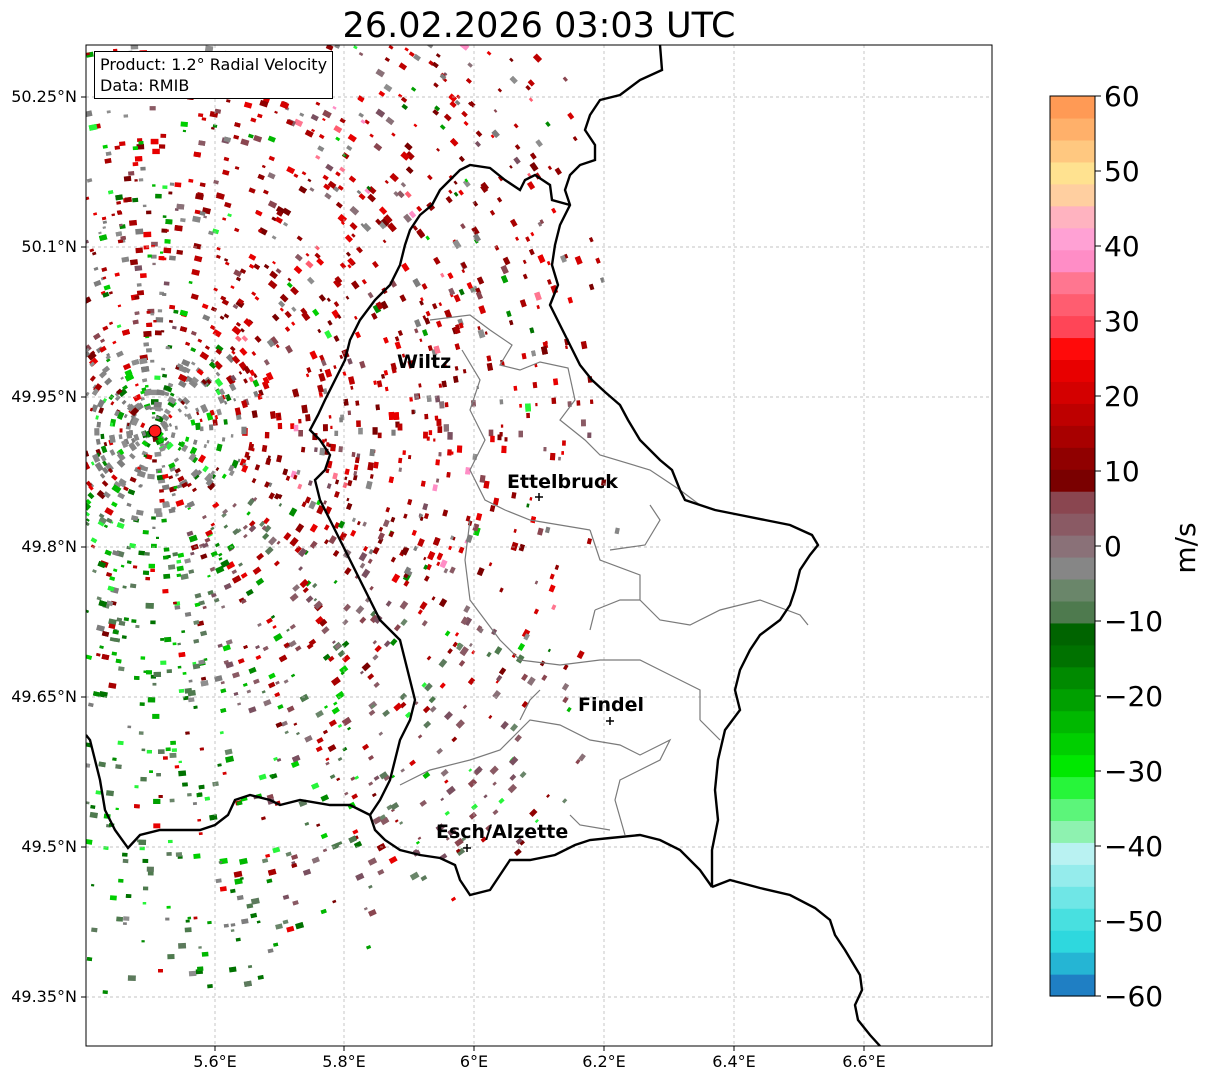 This screenshot has width=1207, height=1081. I want to click on colorbar-tick-label: −20, so click(1133, 696).